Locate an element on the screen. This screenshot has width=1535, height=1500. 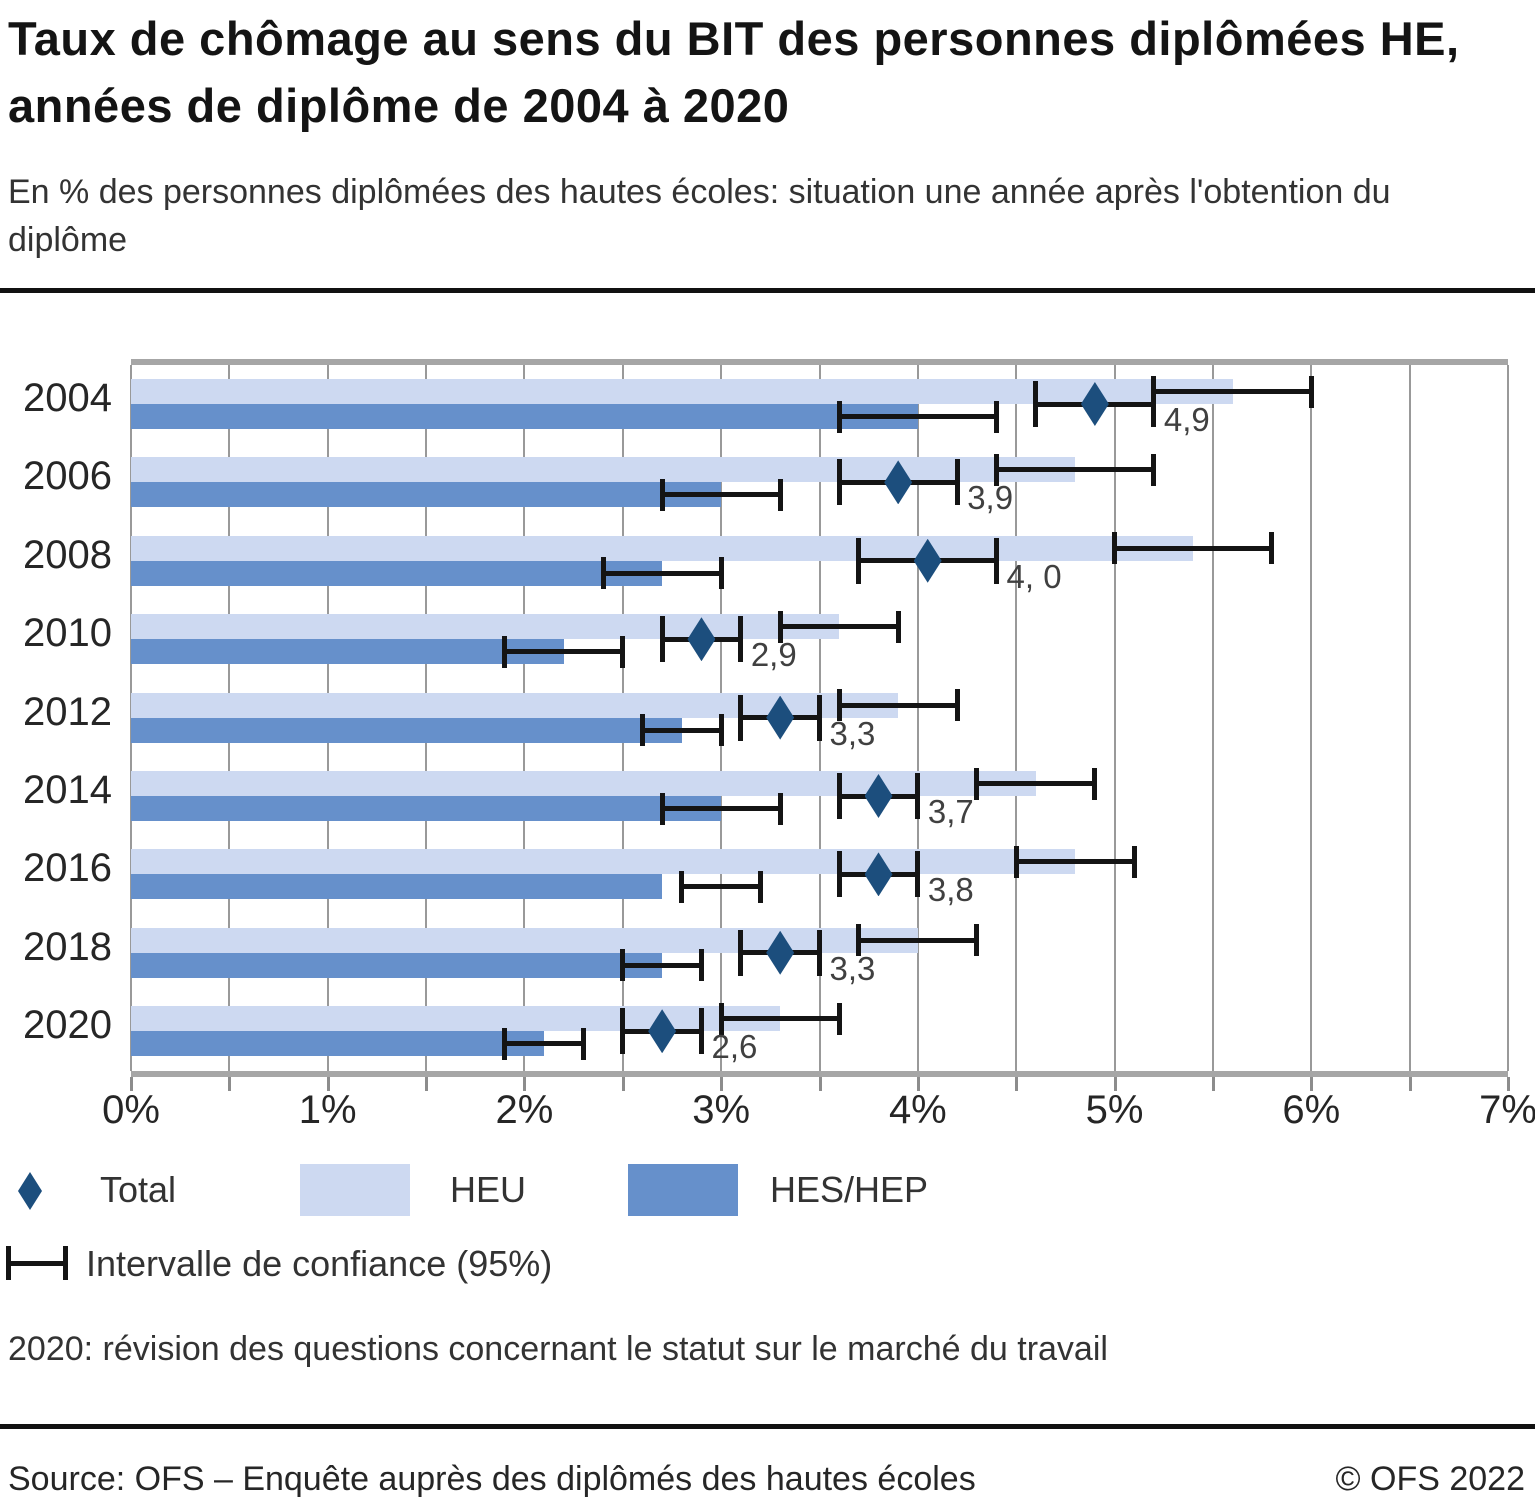
ci-hes-hep-2008-cap-right is located at coordinates (721, 573).